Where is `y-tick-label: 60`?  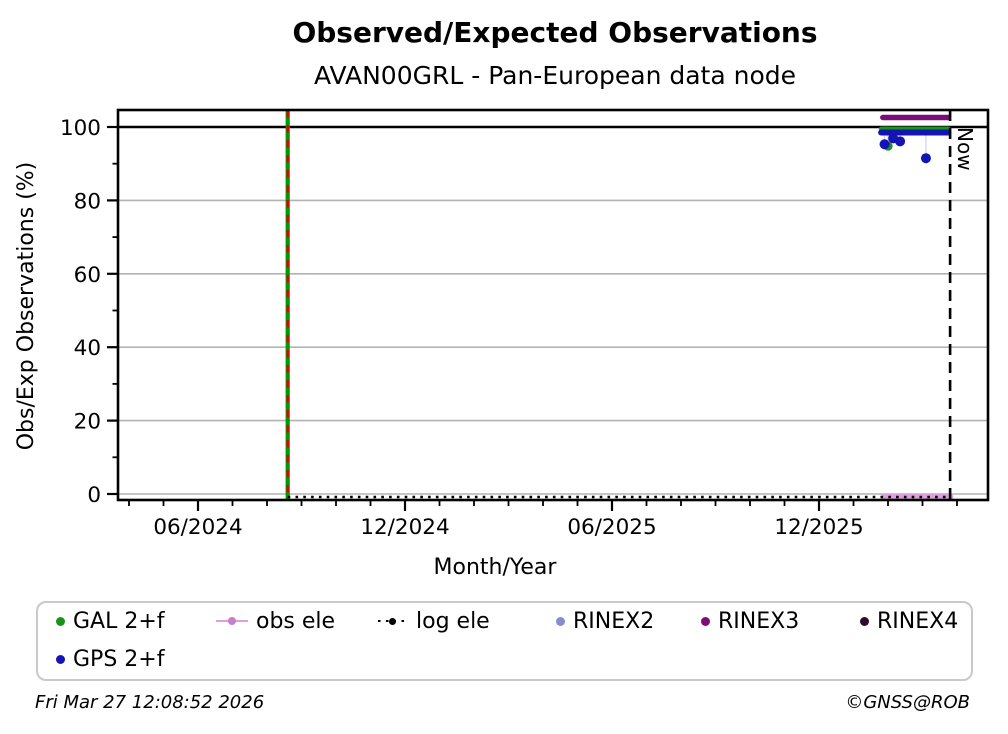
y-tick-label: 60 is located at coordinates (87, 275).